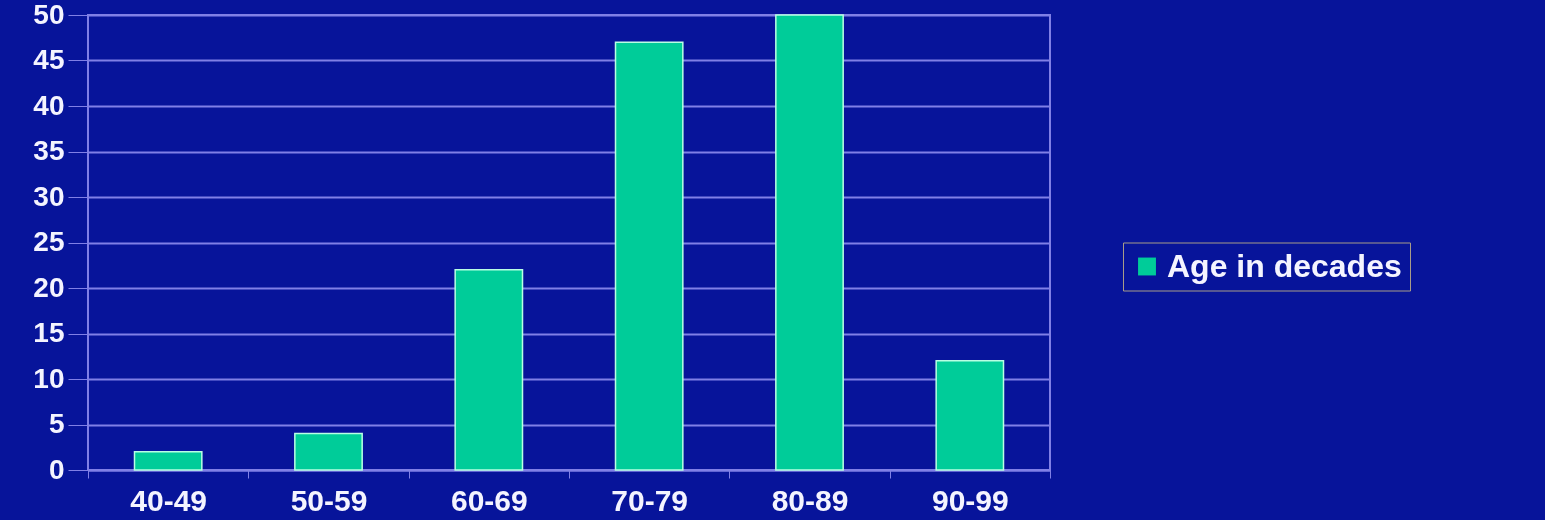 The width and height of the screenshot is (1545, 520). I want to click on y-tick-label: 10, so click(49, 378).